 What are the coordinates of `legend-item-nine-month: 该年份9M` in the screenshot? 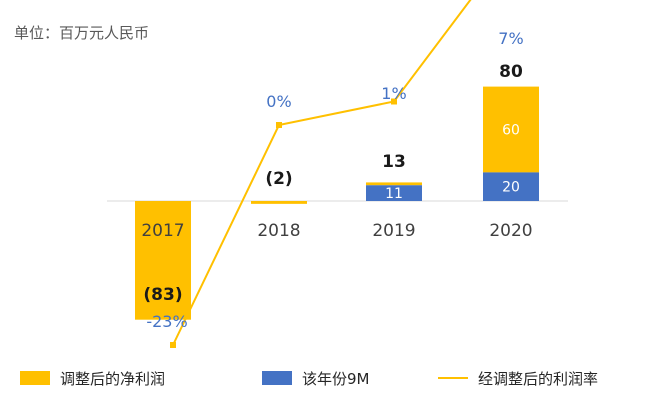 It's located at (316, 378).